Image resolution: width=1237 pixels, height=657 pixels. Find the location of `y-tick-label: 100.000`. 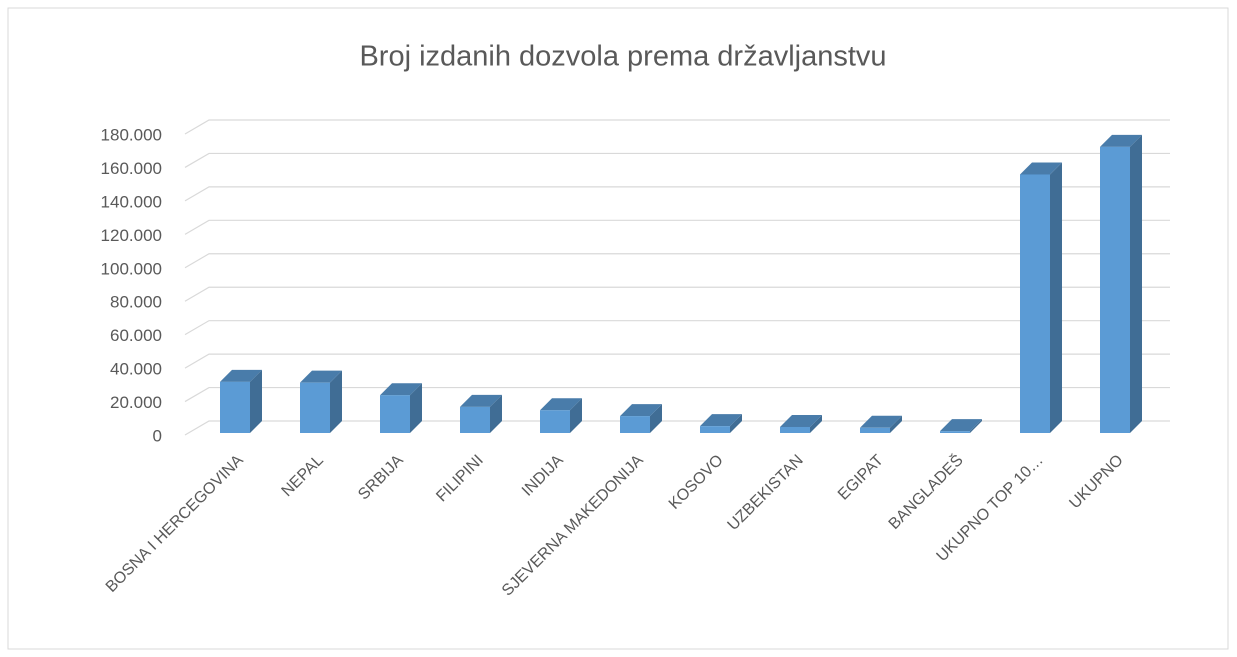

y-tick-label: 100.000 is located at coordinates (131, 268).